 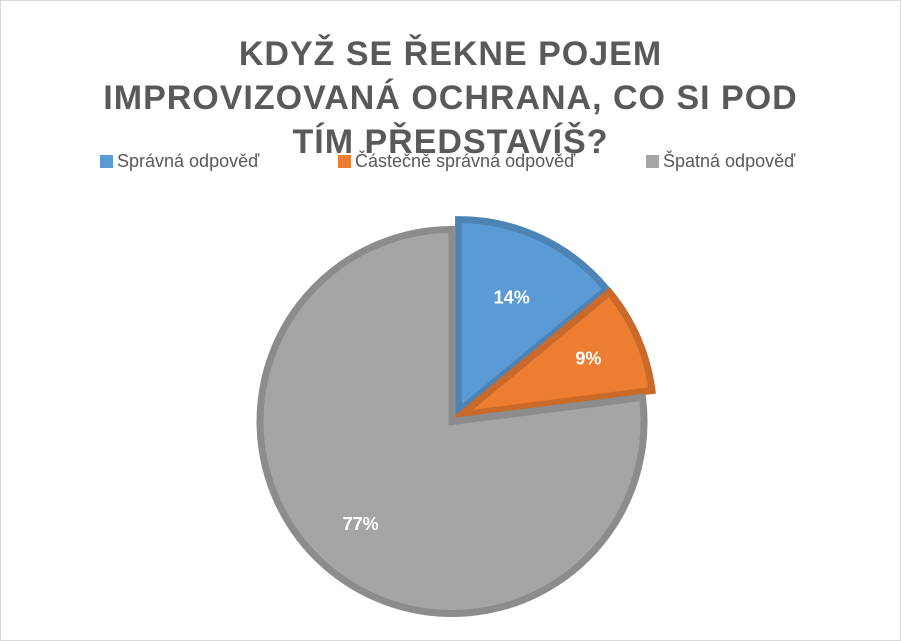 I want to click on legend-label: Správná odpověď, so click(x=188, y=161).